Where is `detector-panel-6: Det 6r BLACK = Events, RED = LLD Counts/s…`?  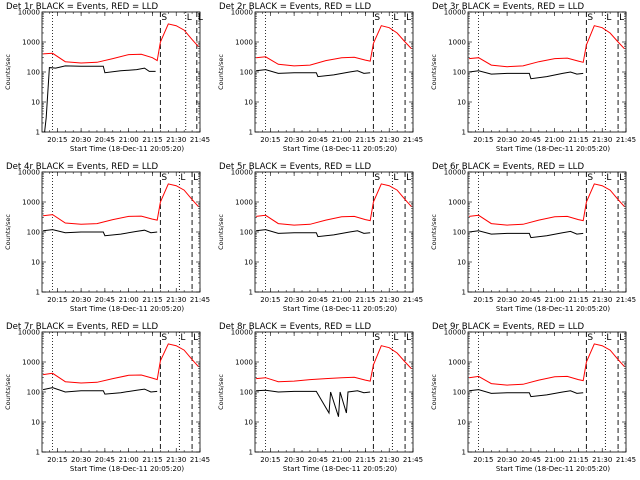 detector-panel-6: Det 6r BLACK = Events, RED = LLD Counts/s… is located at coordinates (532, 240).